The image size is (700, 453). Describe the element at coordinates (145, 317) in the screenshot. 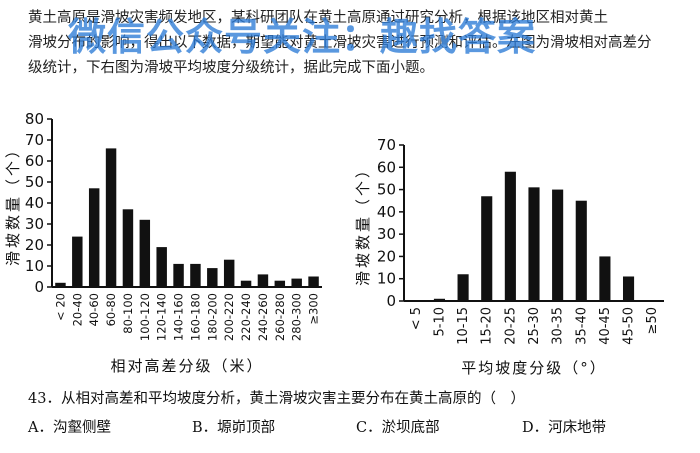

I see `x-category-label: 100-120` at that location.